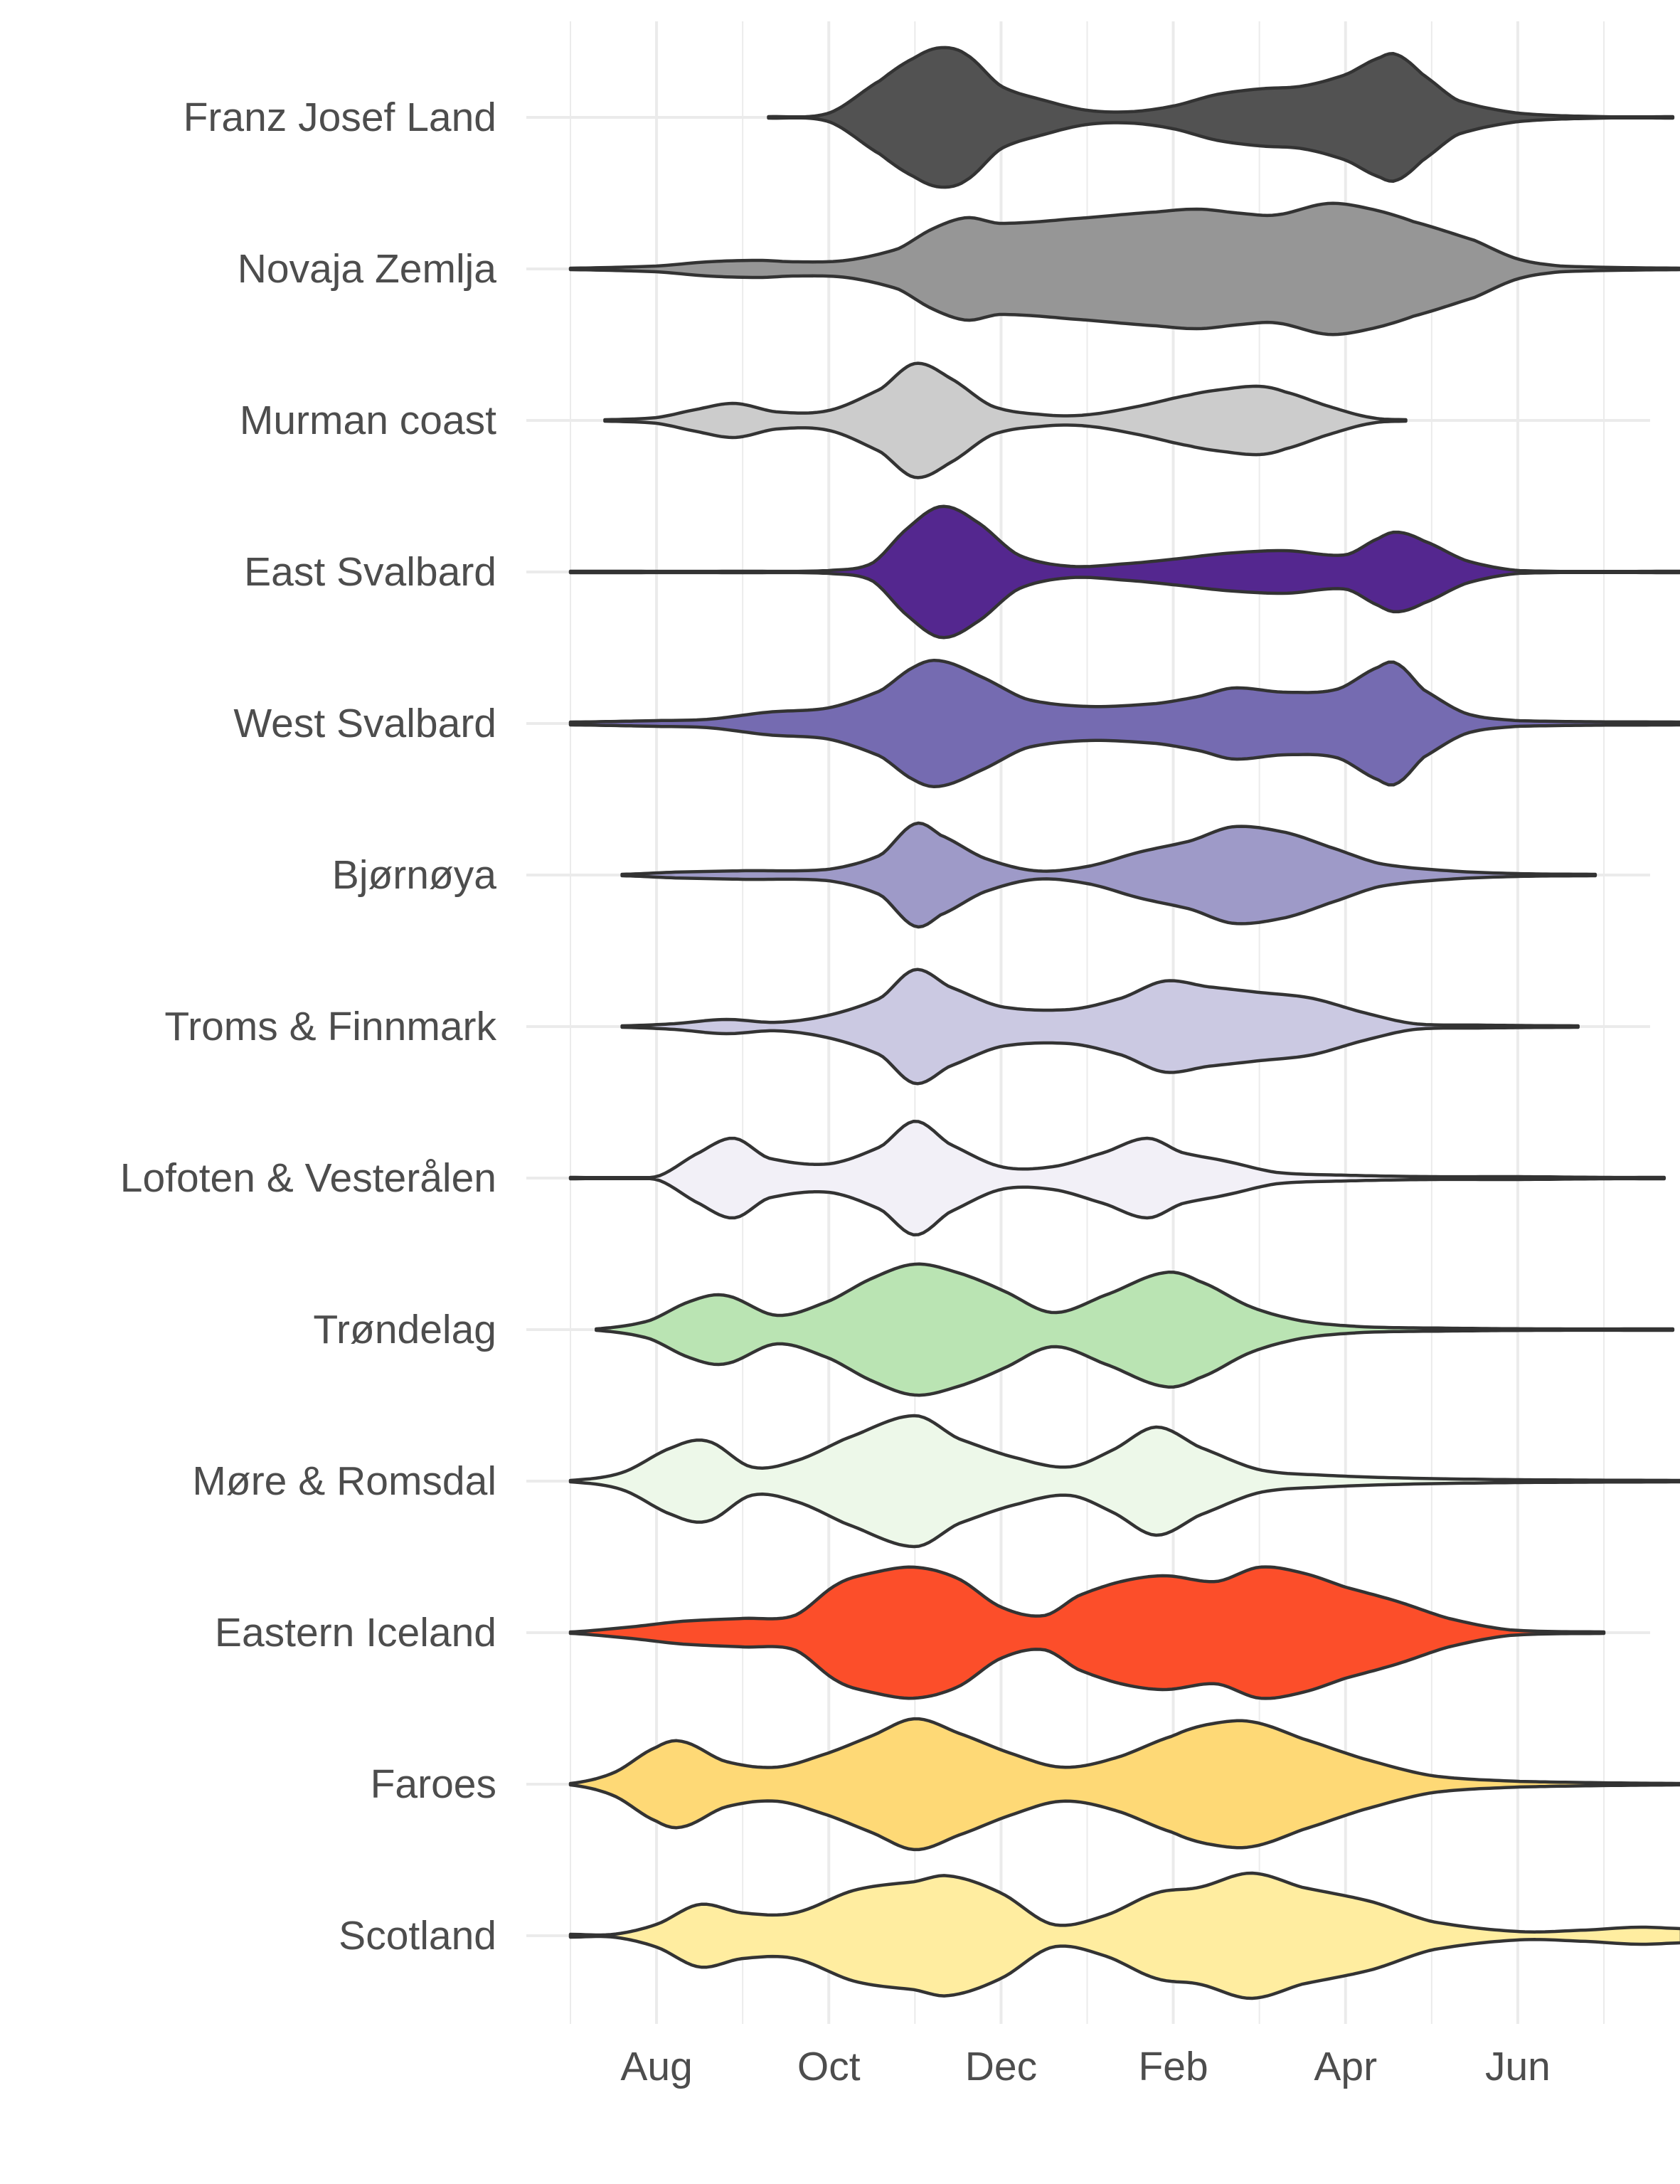 This screenshot has width=1680, height=2184. What do you see at coordinates (1085, 2066) in the screenshot?
I see `x-axis-labels: Aug Oct Dec Feb Apr Jun` at bounding box center [1085, 2066].